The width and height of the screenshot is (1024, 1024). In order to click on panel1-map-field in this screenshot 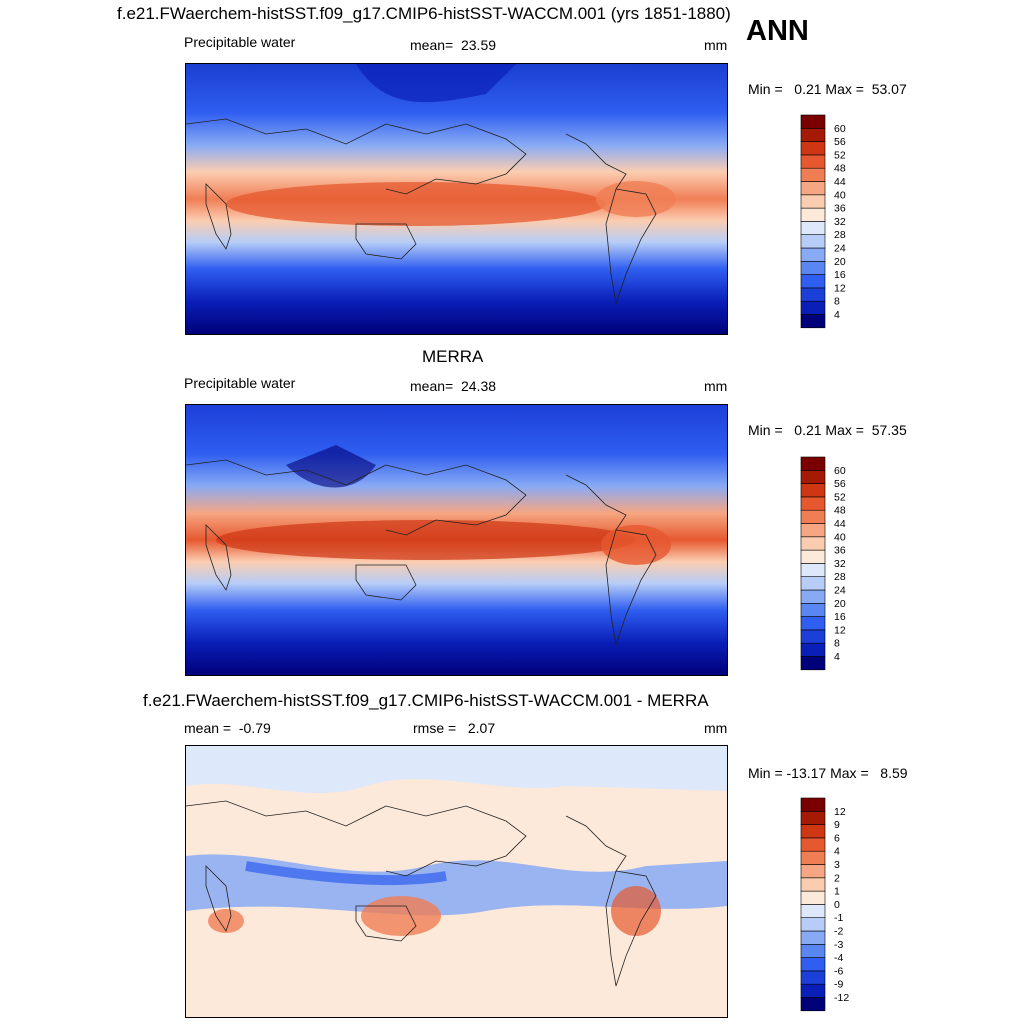, I will do `click(456, 199)`.